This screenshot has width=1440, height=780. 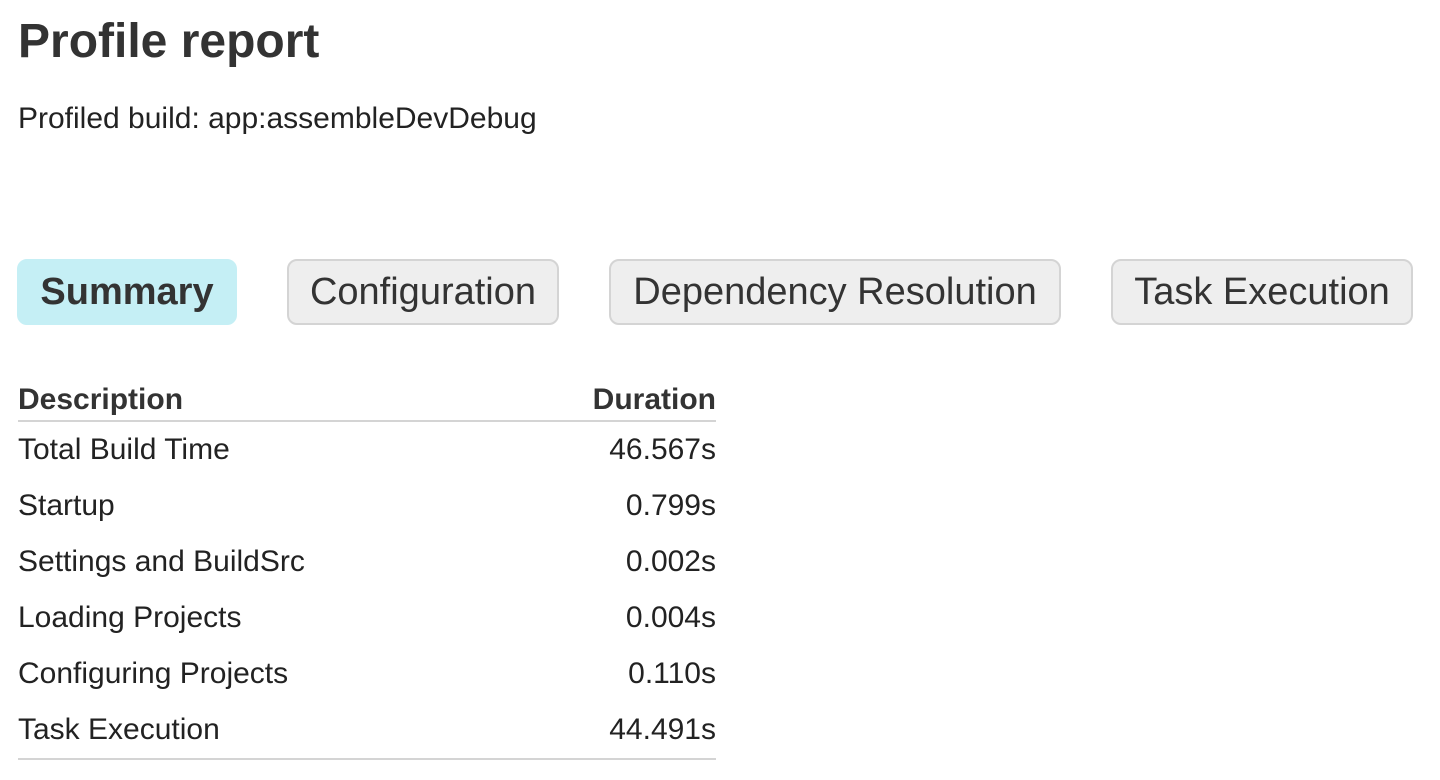 I want to click on table-row: Loading Projects 0.004s, so click(x=367, y=618).